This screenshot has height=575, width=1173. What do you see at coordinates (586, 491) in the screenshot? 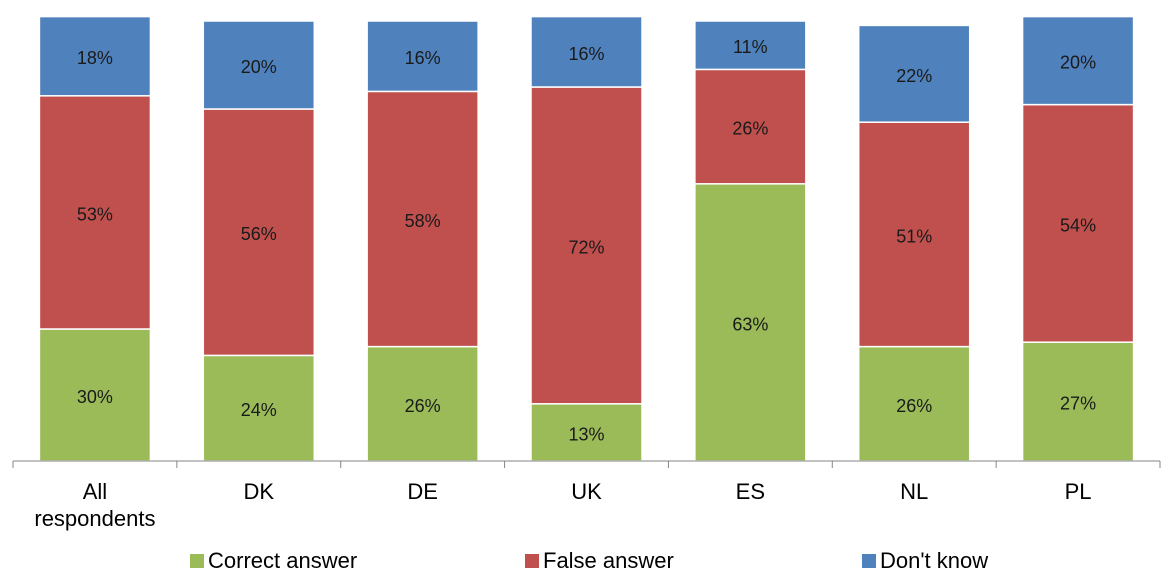
I see `x-tick-label-uk: UK` at bounding box center [586, 491].